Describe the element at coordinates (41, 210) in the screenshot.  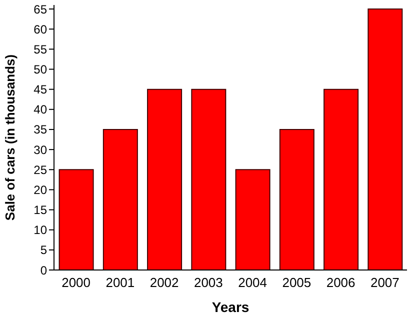
I see `y-tick-label: 15` at that location.